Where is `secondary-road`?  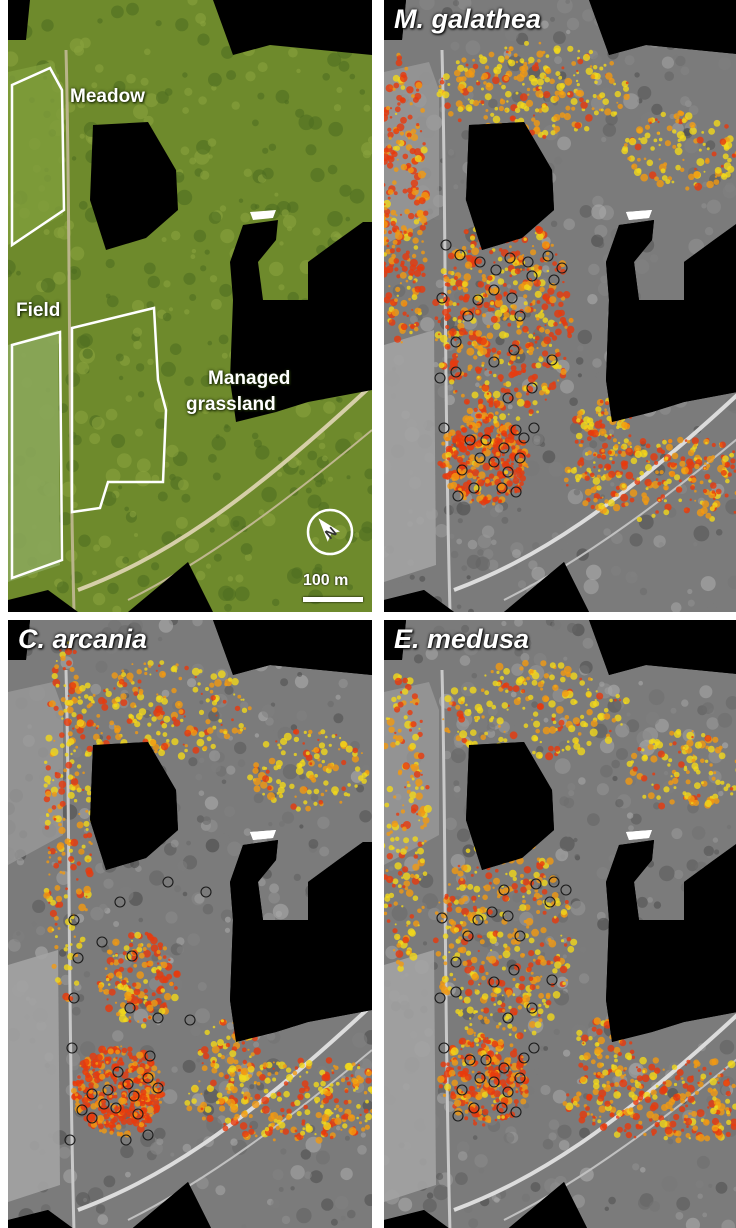 secondary-road is located at coordinates (619, 1139).